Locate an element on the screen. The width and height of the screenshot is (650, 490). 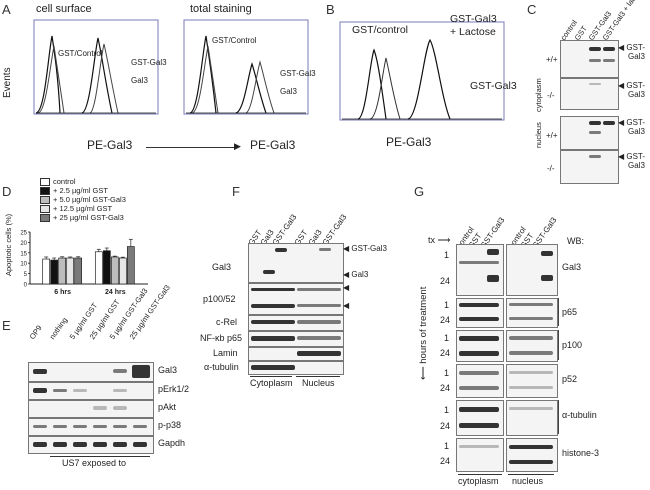
panel-g-blot-tubulin-cyto is located at coordinates (480, 418).